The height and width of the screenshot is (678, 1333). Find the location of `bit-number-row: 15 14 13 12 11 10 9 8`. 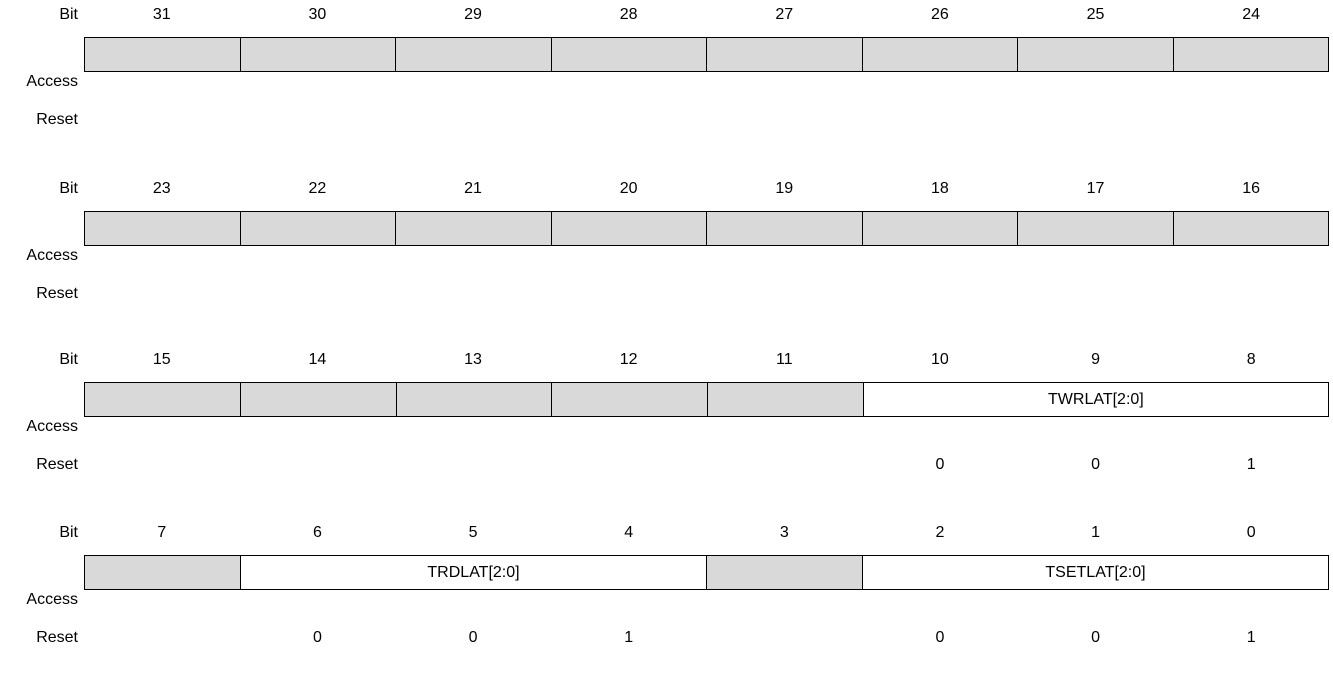

bit-number-row: 15 14 13 12 11 10 9 8 is located at coordinates (706, 360).